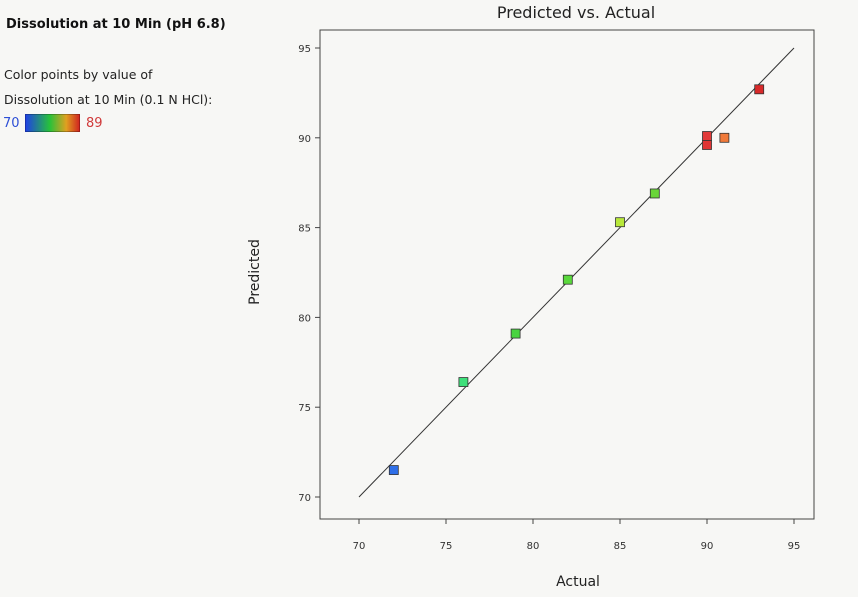 The height and width of the screenshot is (597, 858). What do you see at coordinates (304, 498) in the screenshot?
I see `y-tick-label: 70` at bounding box center [304, 498].